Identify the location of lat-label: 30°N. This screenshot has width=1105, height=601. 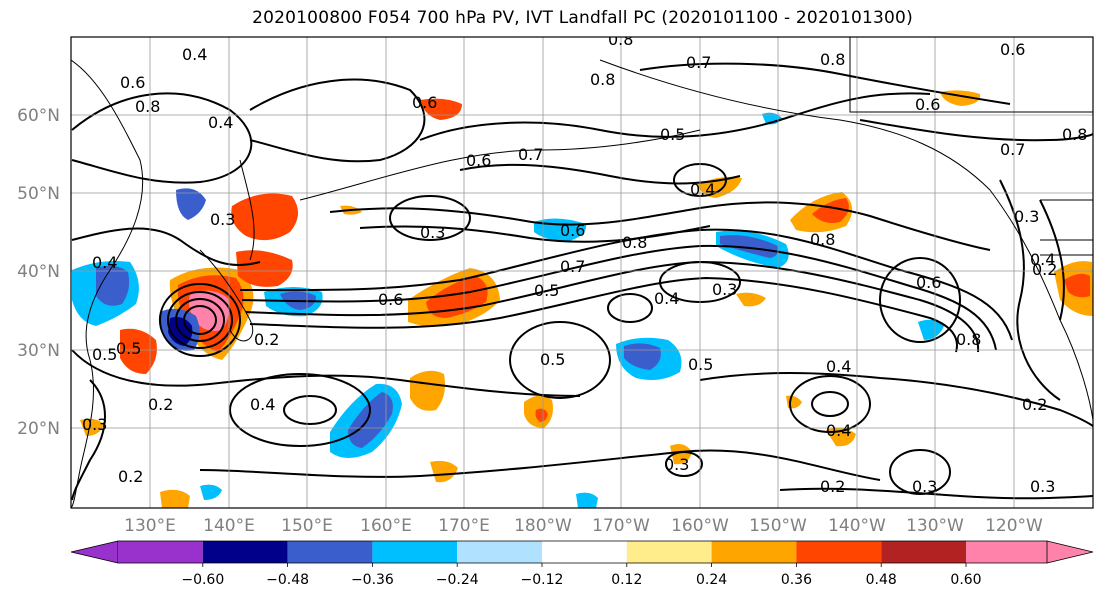
(38, 351).